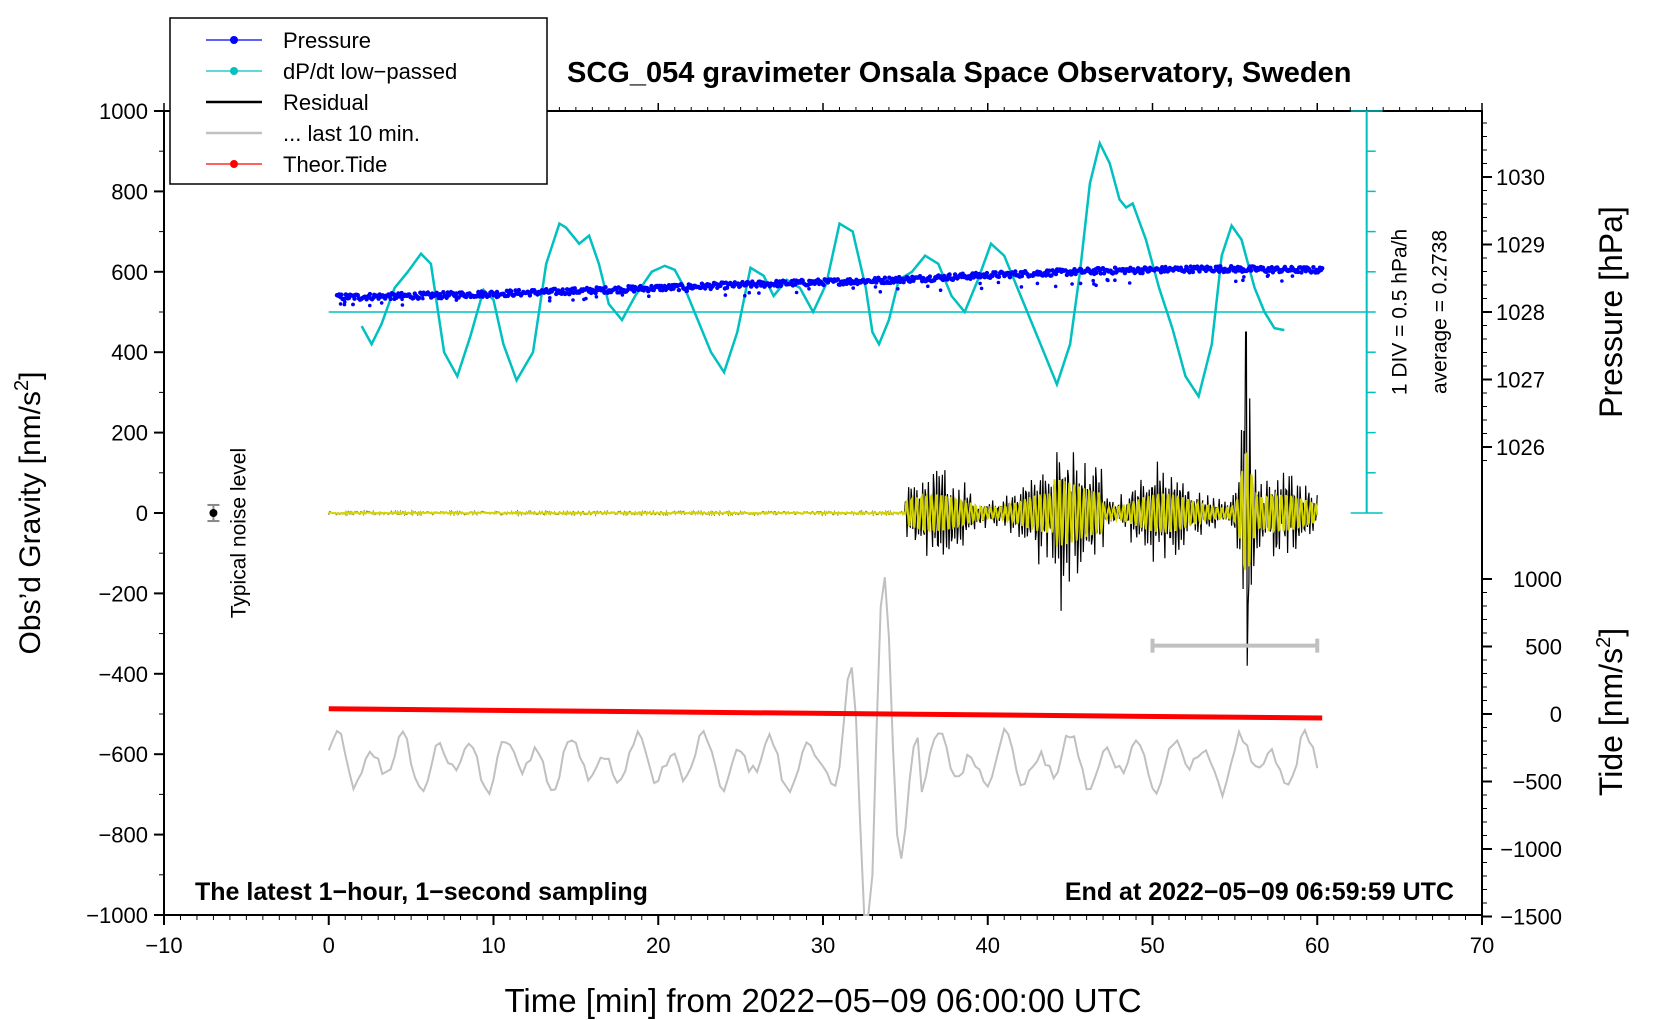  I want to click on tide-tick-label: −1000, so click(1531, 849).